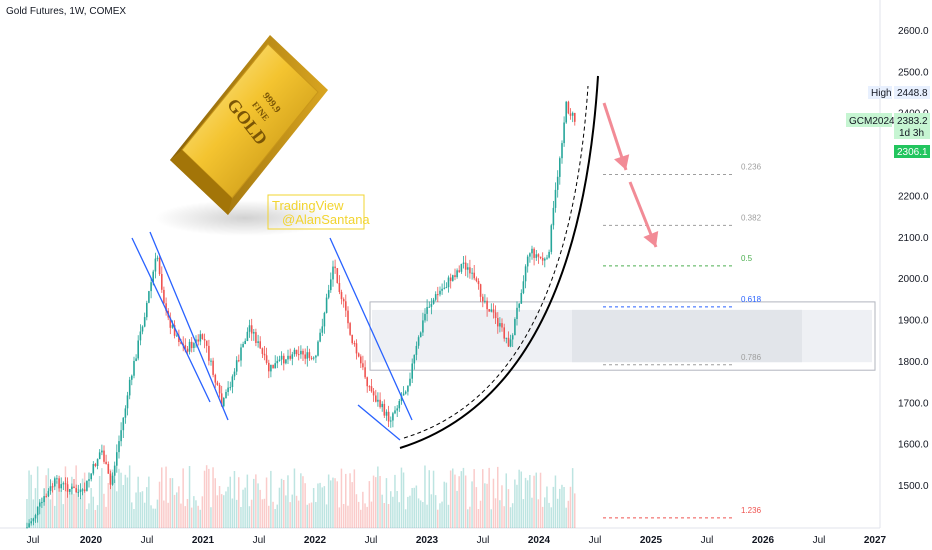  I want to click on x-tick-label: 2022, so click(315, 540).